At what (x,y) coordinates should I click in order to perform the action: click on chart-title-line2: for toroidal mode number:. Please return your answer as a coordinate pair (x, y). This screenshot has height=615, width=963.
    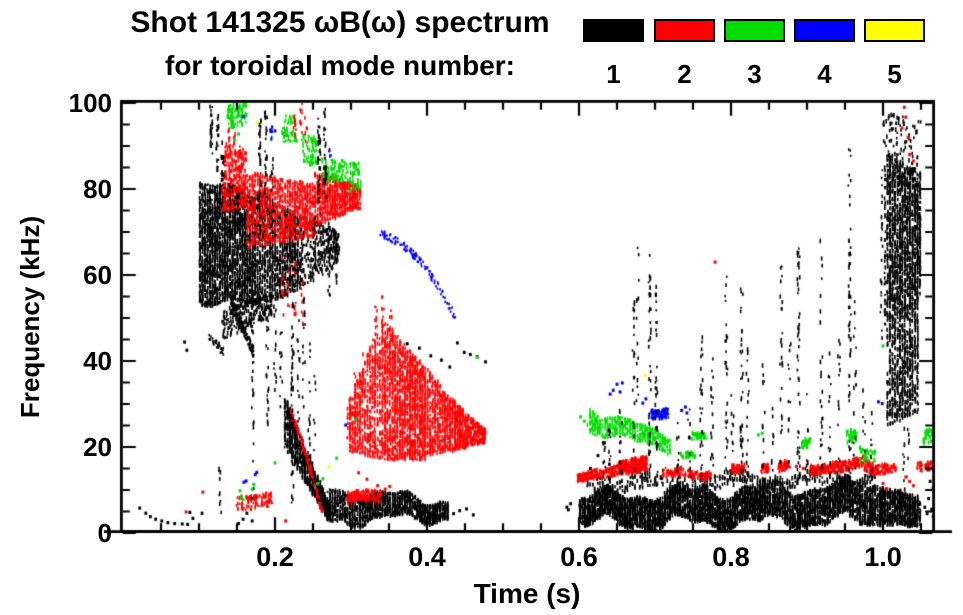
    Looking at the image, I should click on (340, 65).